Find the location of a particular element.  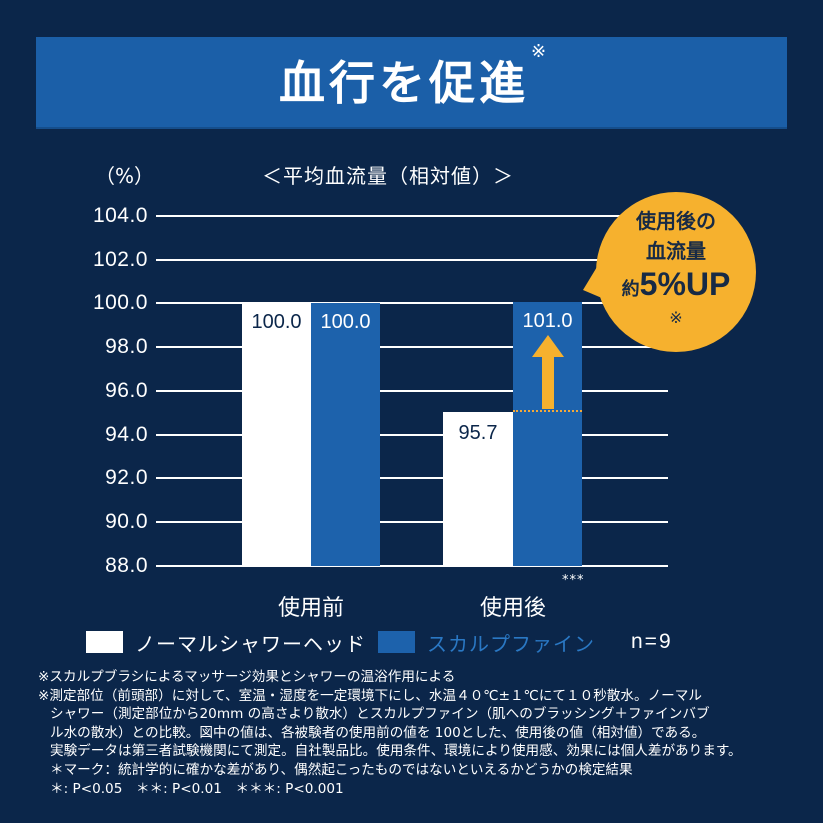

baseline-dotted-line is located at coordinates (547, 411).